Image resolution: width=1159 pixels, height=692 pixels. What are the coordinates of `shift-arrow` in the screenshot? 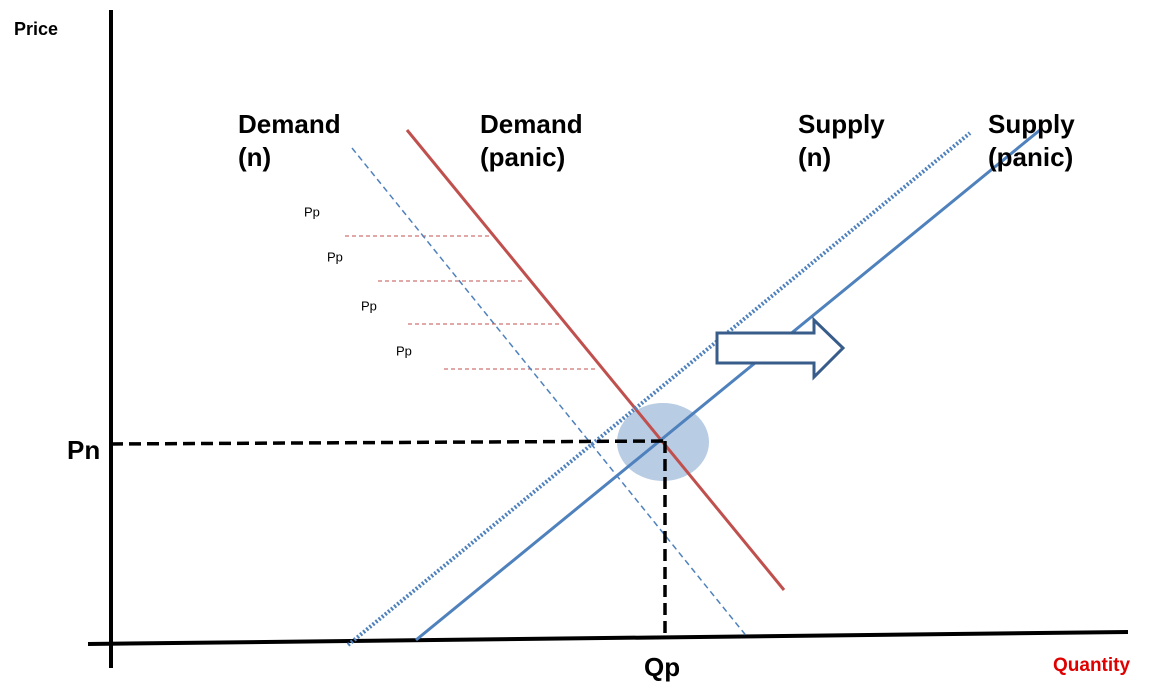 It's located at (780, 348).